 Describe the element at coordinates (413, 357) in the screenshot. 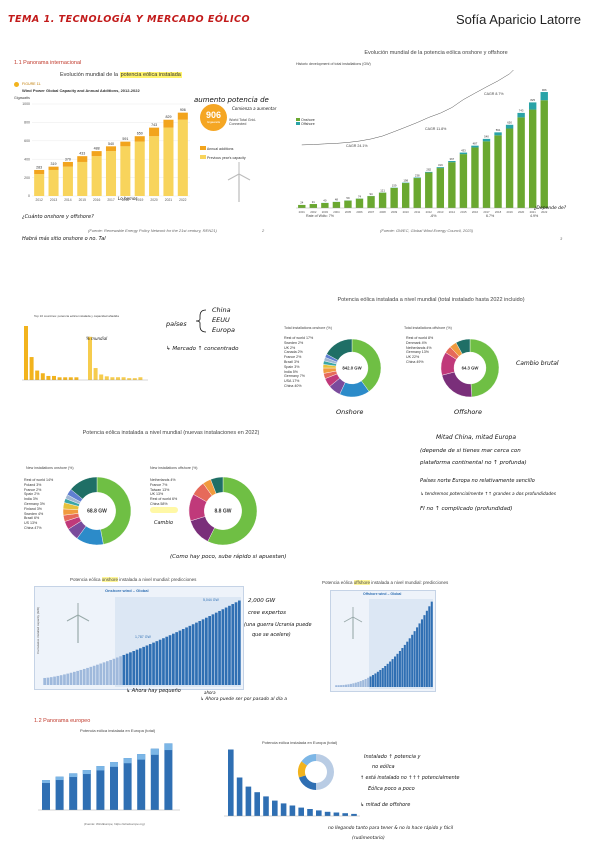

I see `legend-item: UK 22%` at that location.